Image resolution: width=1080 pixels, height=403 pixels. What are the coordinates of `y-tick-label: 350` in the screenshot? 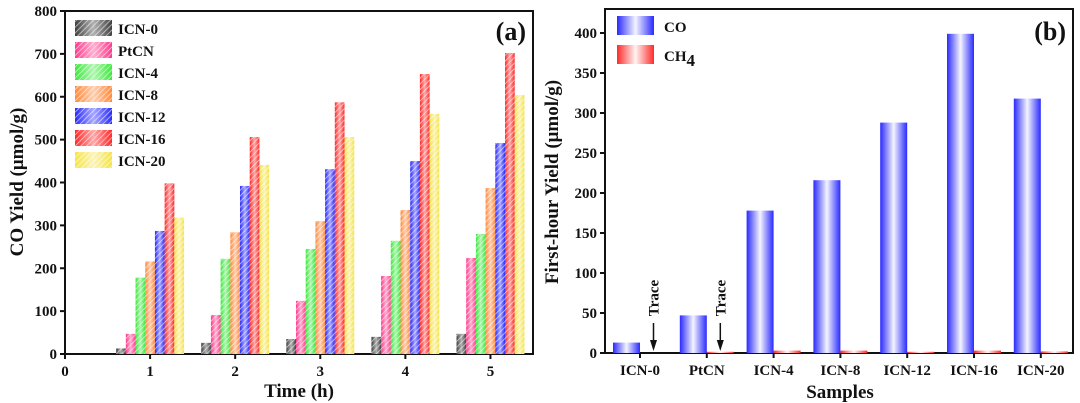 It's located at (586, 74).